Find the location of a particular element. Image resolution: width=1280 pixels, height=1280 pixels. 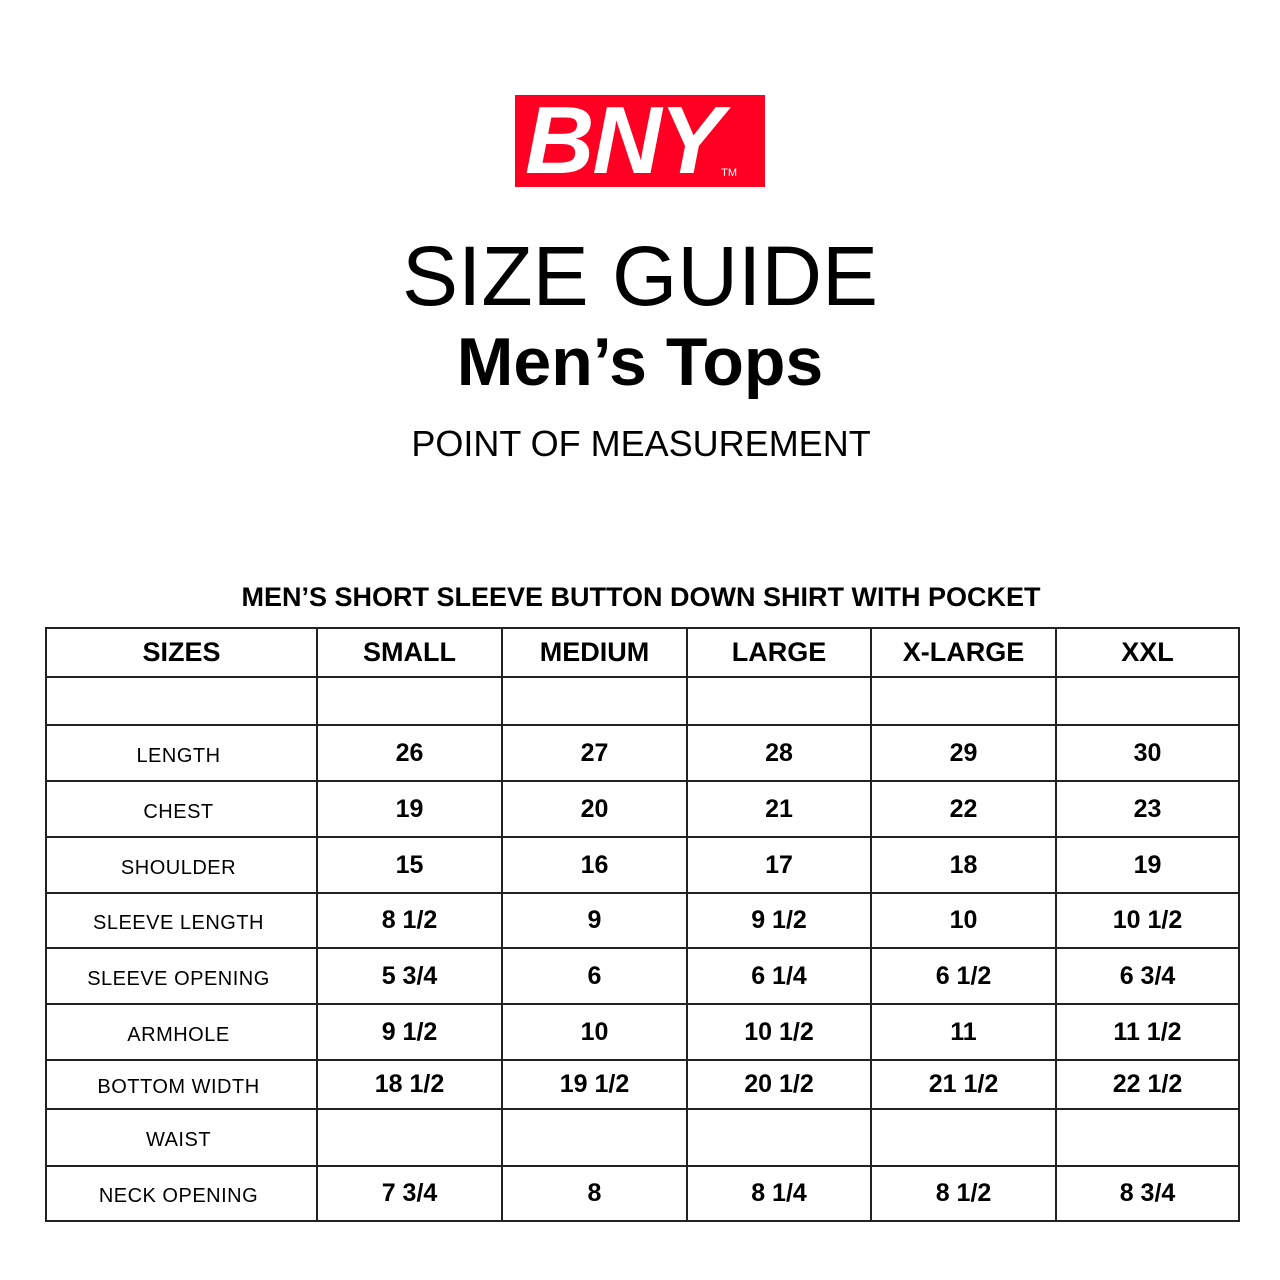

measurement-cell: 28 is located at coordinates (779, 753).